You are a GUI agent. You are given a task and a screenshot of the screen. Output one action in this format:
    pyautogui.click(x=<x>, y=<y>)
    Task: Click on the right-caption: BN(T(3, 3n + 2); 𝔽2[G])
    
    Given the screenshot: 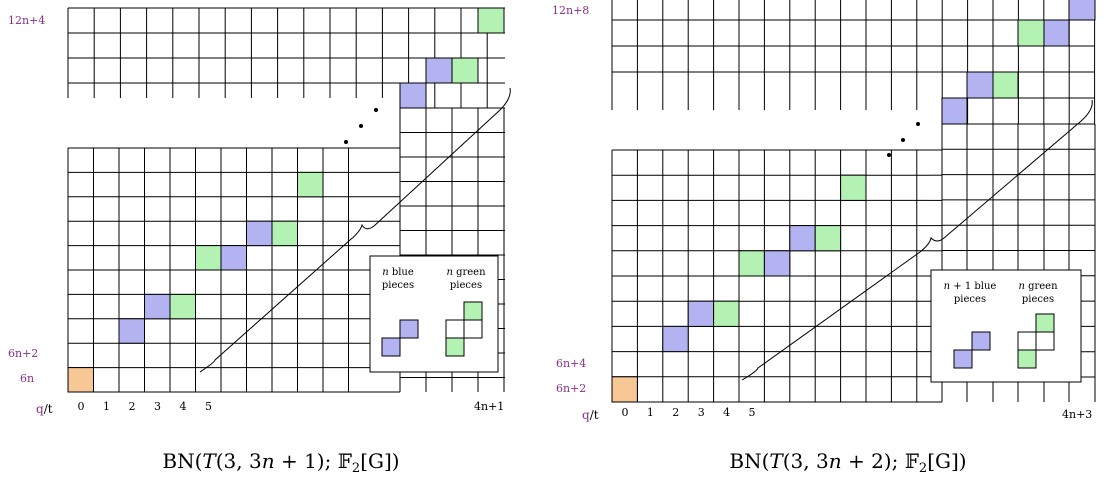 What is the action you would take?
    pyautogui.click(x=847, y=462)
    